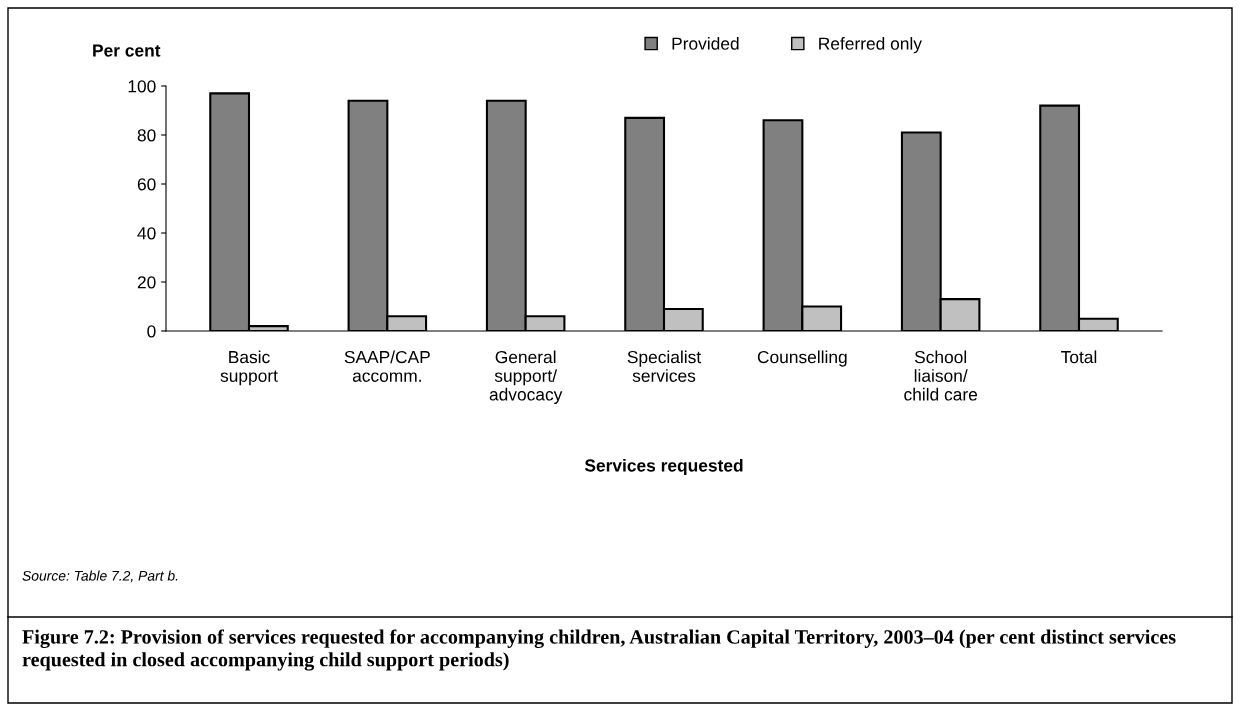  Describe the element at coordinates (146, 233) in the screenshot. I see `y-tick-label: 40` at that location.